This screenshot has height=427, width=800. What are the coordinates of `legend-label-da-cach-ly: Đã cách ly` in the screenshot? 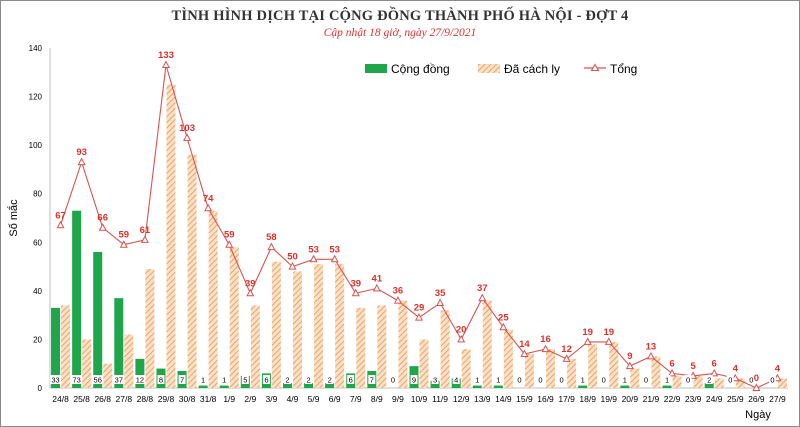 It's located at (532, 69).